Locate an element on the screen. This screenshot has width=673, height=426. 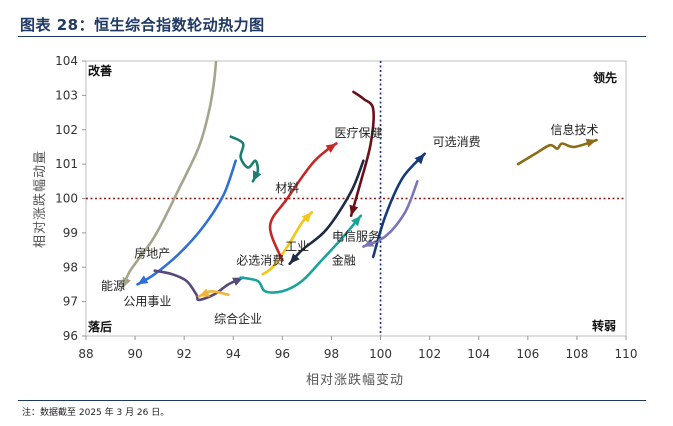
x-tick-label: 98 is located at coordinates (331, 354).